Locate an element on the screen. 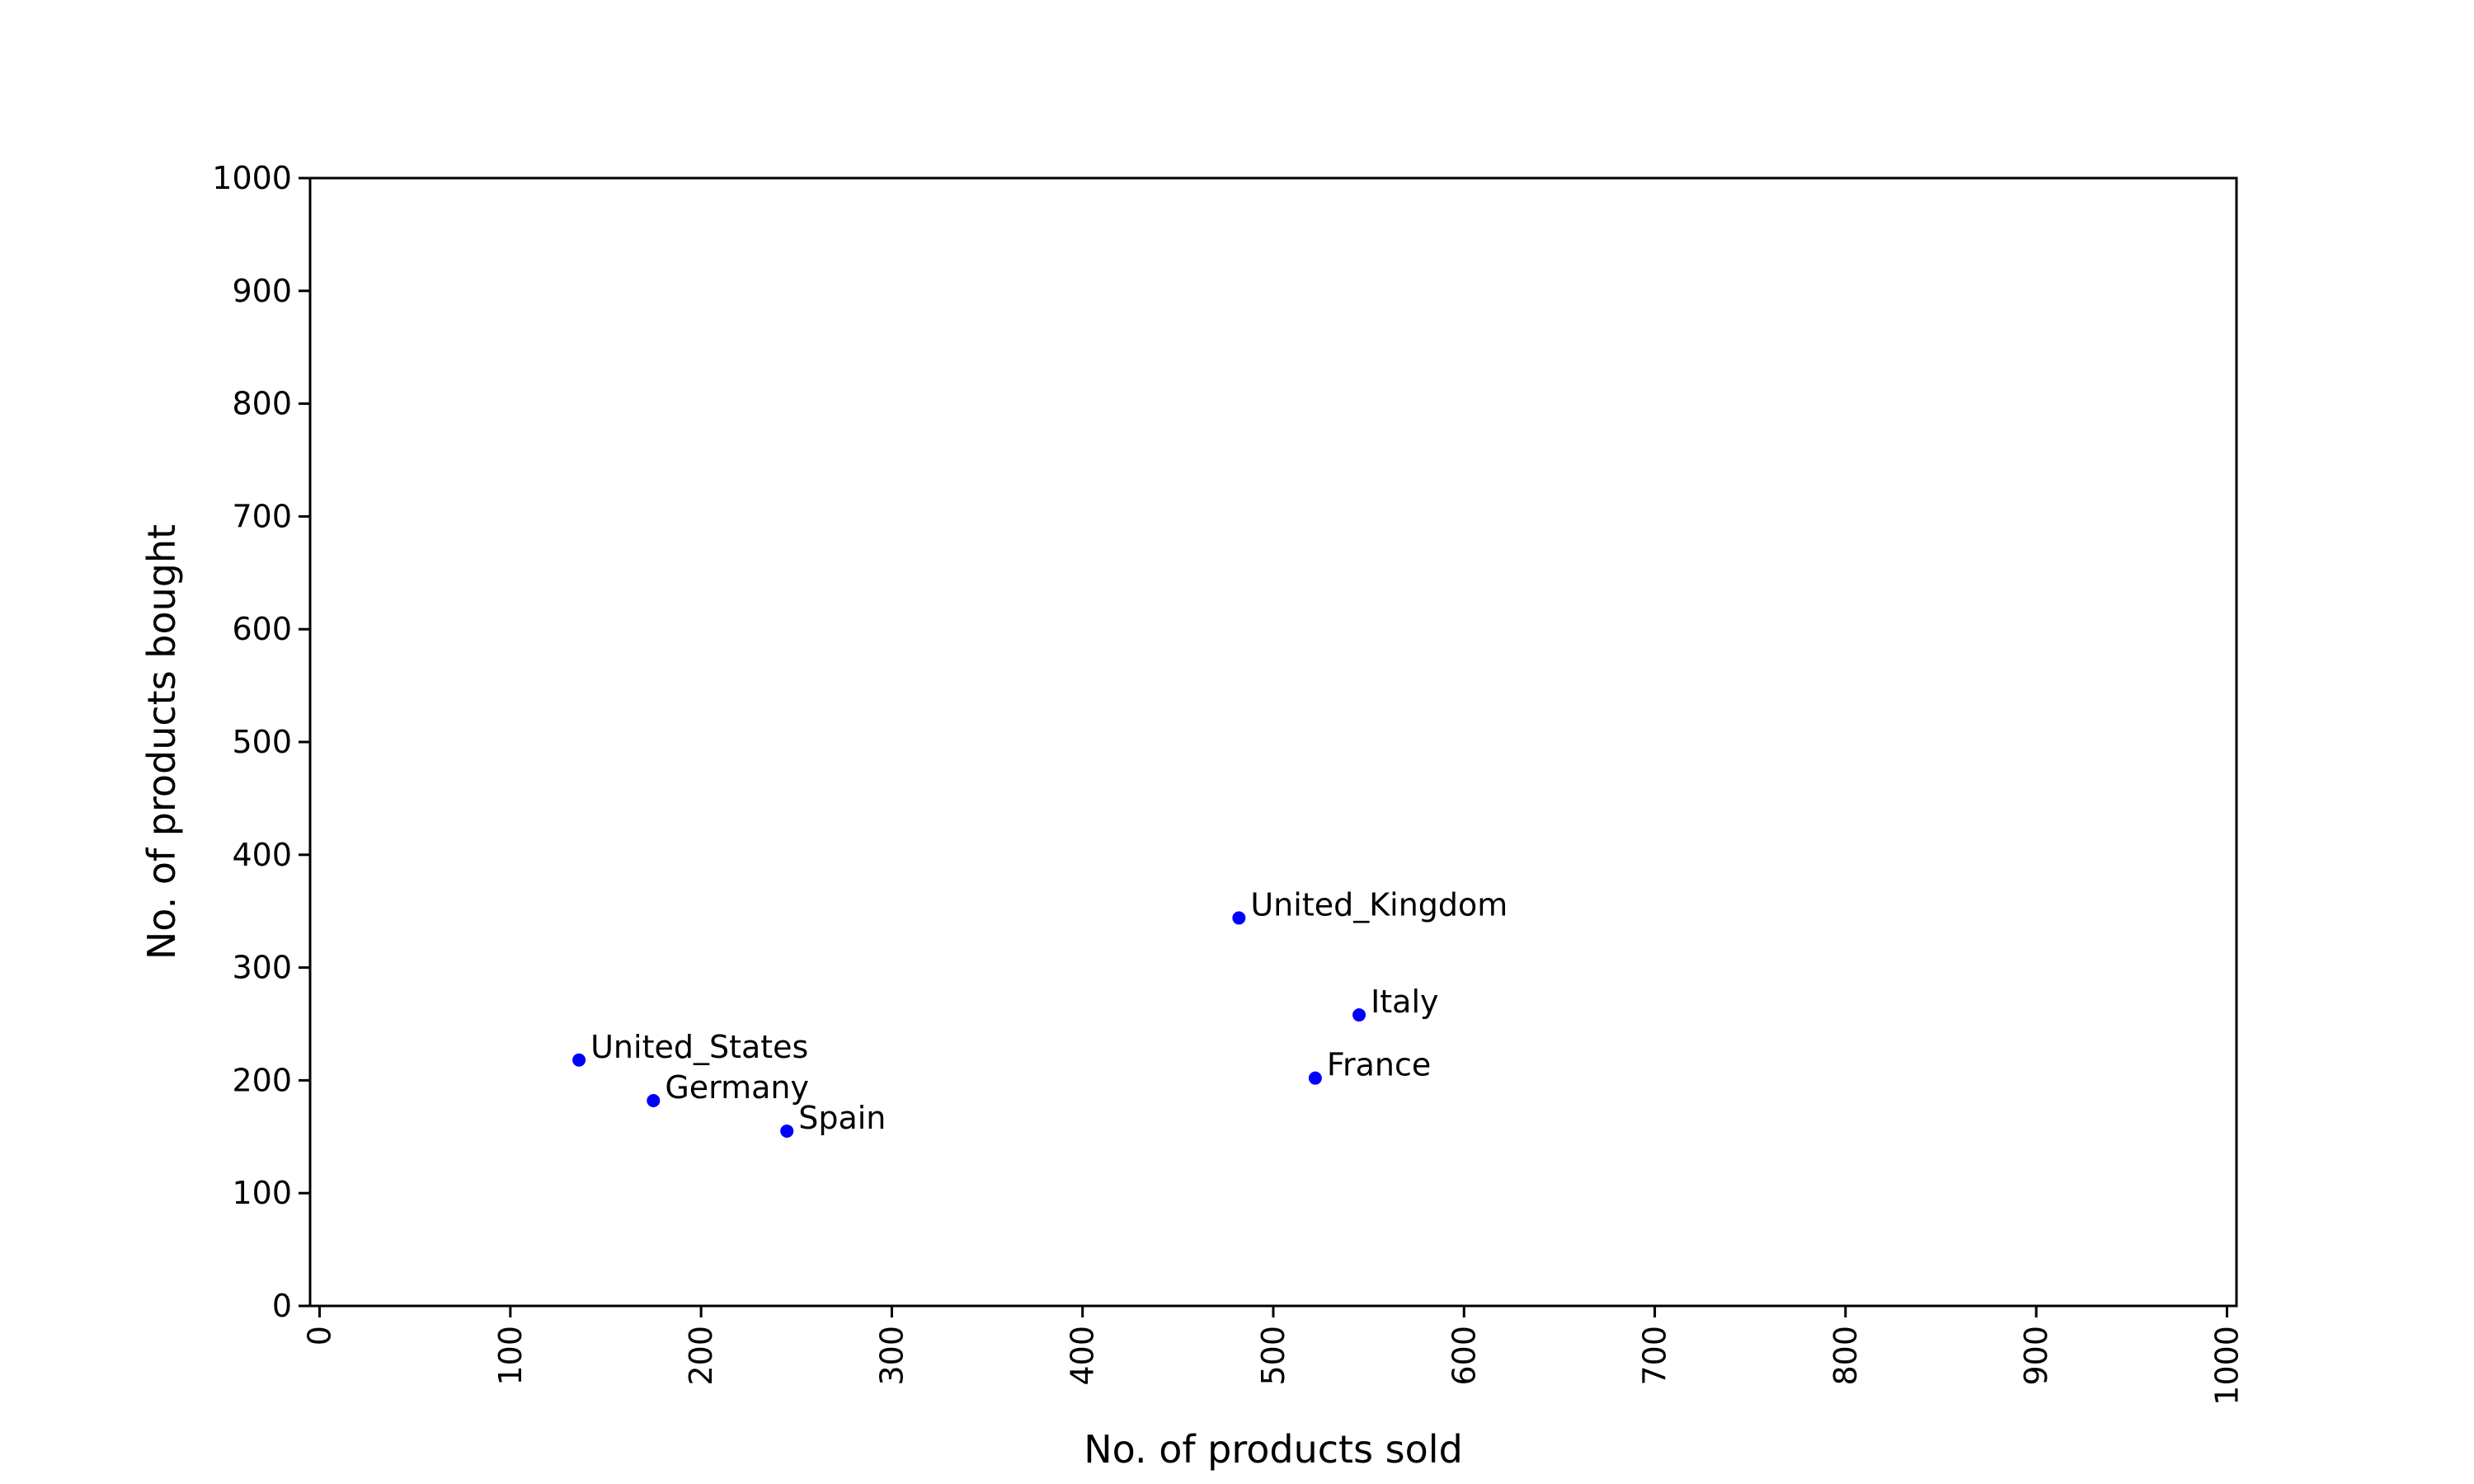 The width and height of the screenshot is (2474, 1484). point-label: Spain is located at coordinates (842, 1118).